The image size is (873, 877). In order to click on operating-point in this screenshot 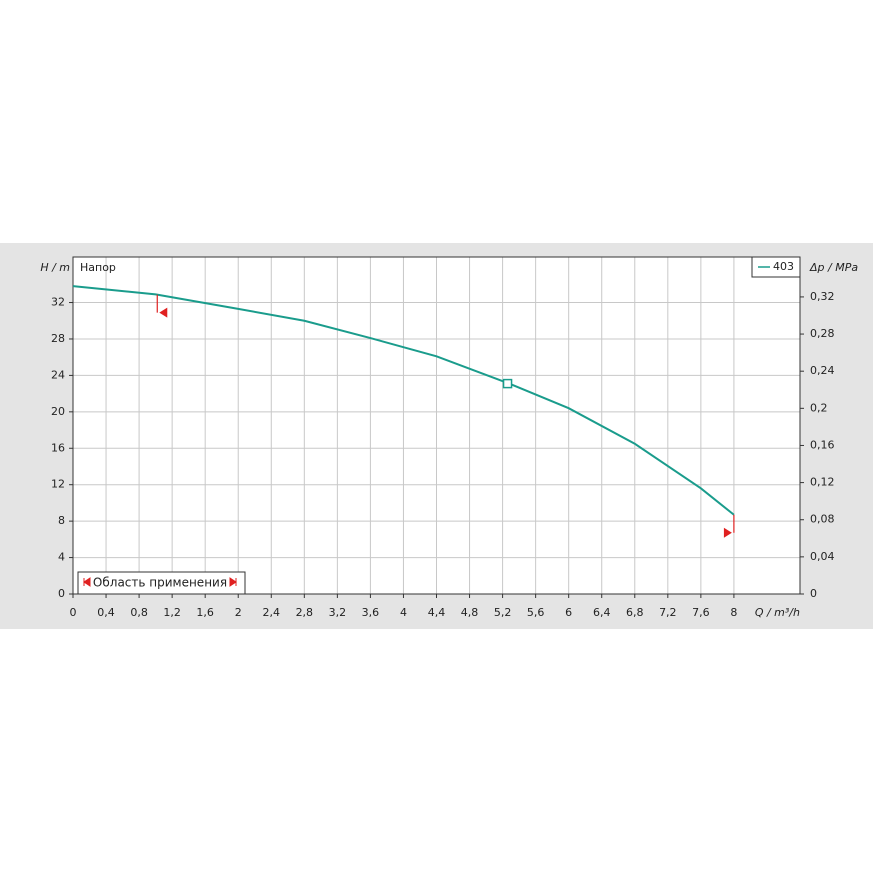, I will do `click(507, 383)`.